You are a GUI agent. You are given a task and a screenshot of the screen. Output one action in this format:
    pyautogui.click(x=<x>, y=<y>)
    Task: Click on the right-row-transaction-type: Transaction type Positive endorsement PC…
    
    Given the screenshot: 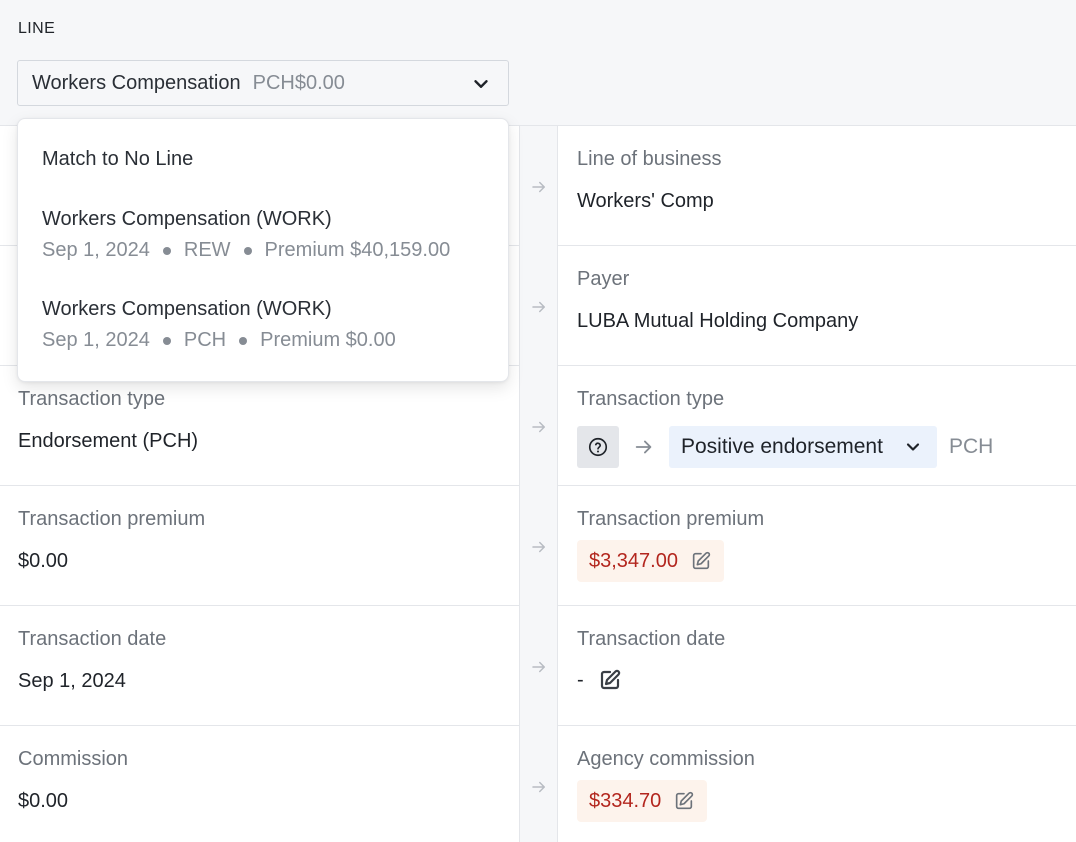 What is the action you would take?
    pyautogui.click(x=817, y=426)
    